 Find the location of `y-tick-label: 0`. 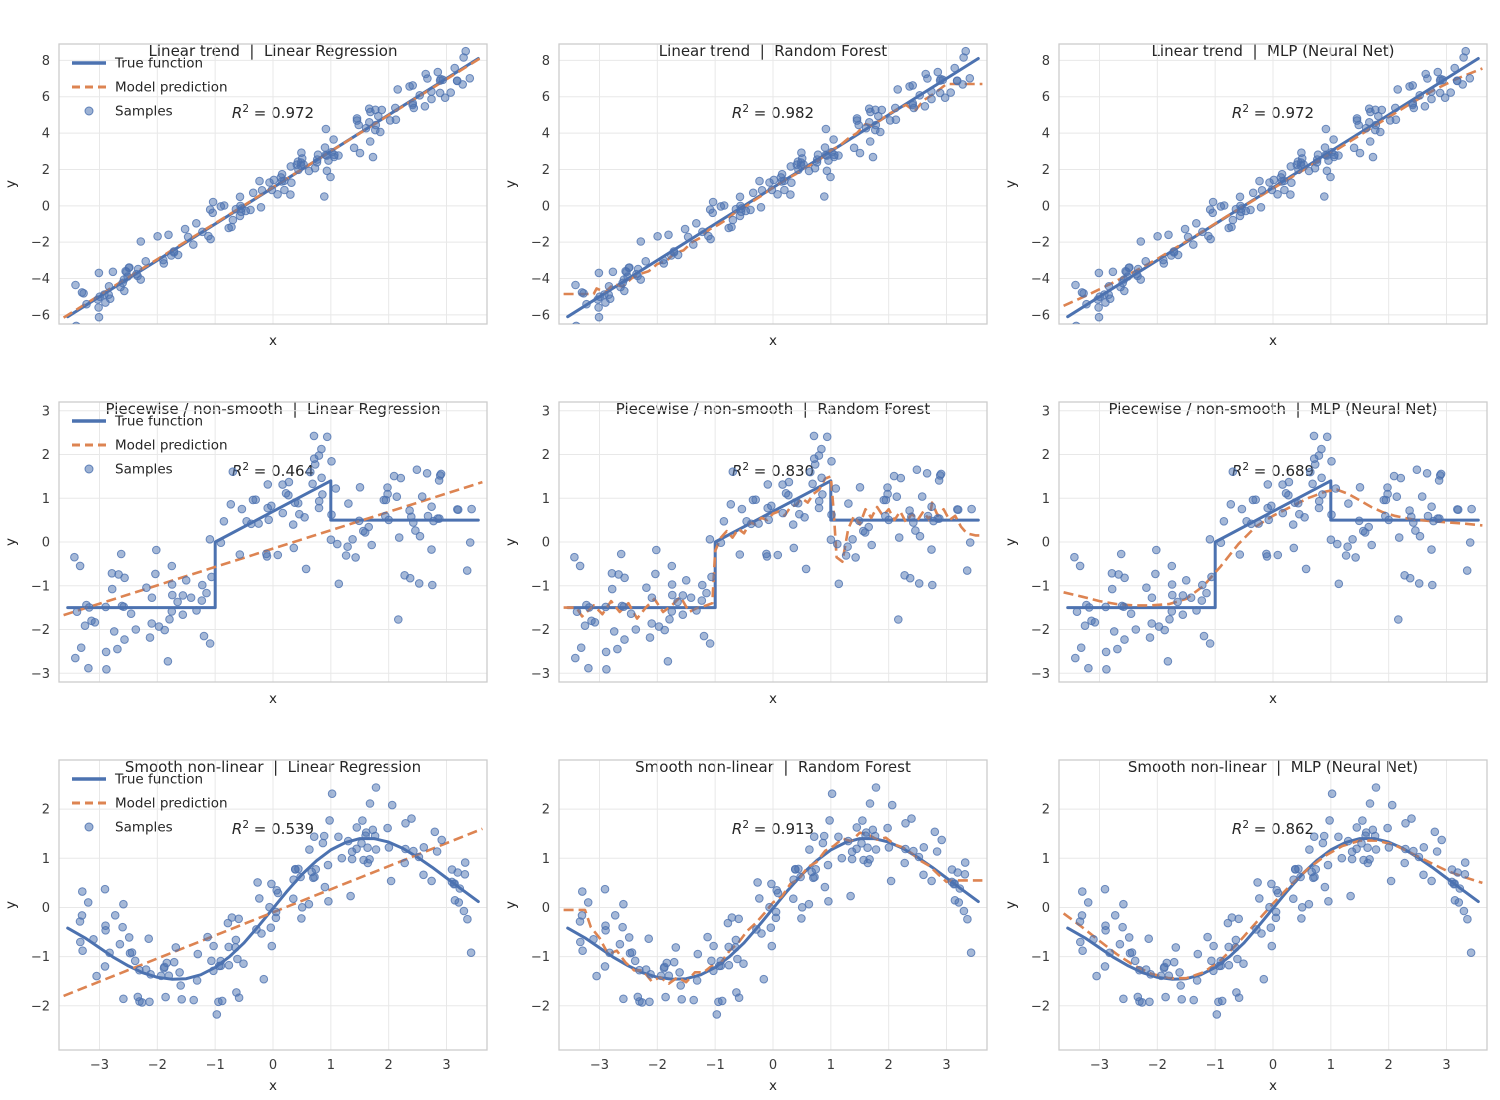

y-tick-label: 0 is located at coordinates (1046, 206).